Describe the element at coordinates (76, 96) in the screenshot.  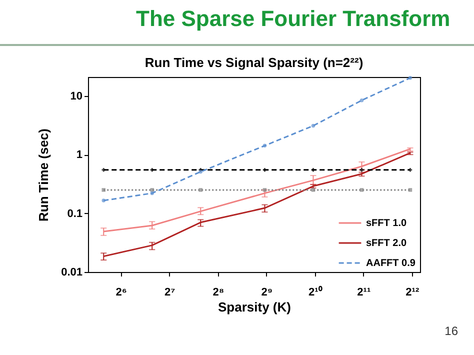
I see `y-tick-label: 10` at that location.